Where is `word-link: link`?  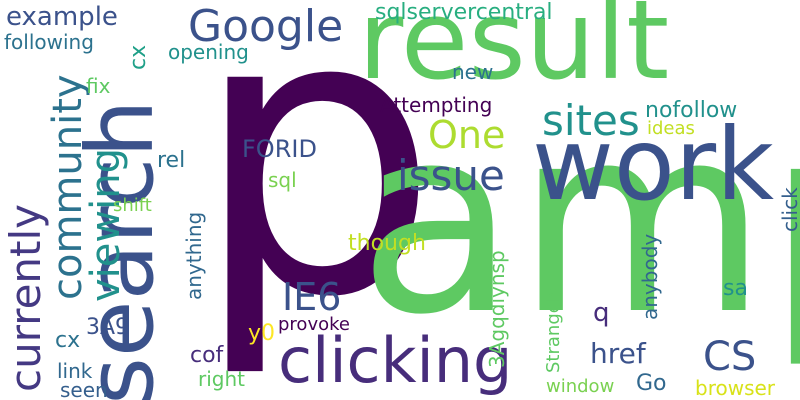 word-link: link is located at coordinates (75, 371).